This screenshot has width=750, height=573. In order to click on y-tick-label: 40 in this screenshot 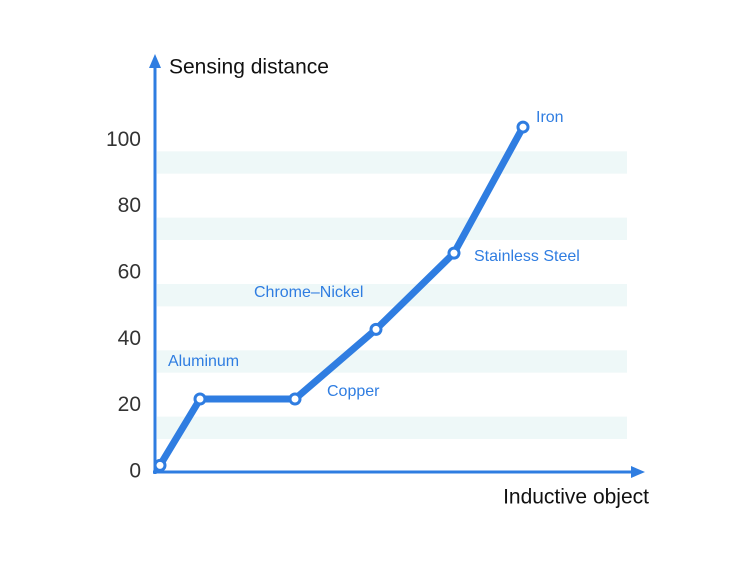, I will do `click(129, 338)`.